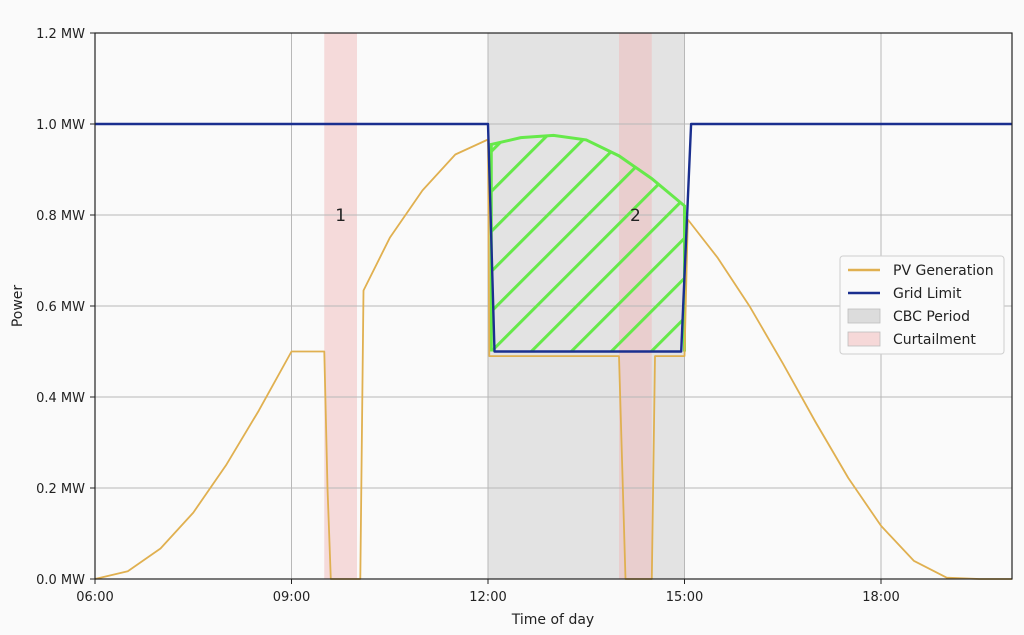 Image resolution: width=1024 pixels, height=635 pixels. Describe the element at coordinates (60, 216) in the screenshot. I see `y-tick-label-4: 0.8 MW` at that location.